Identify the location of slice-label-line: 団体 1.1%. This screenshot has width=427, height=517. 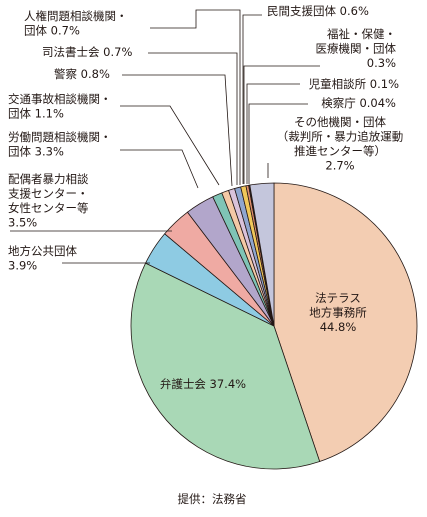
(36, 114).